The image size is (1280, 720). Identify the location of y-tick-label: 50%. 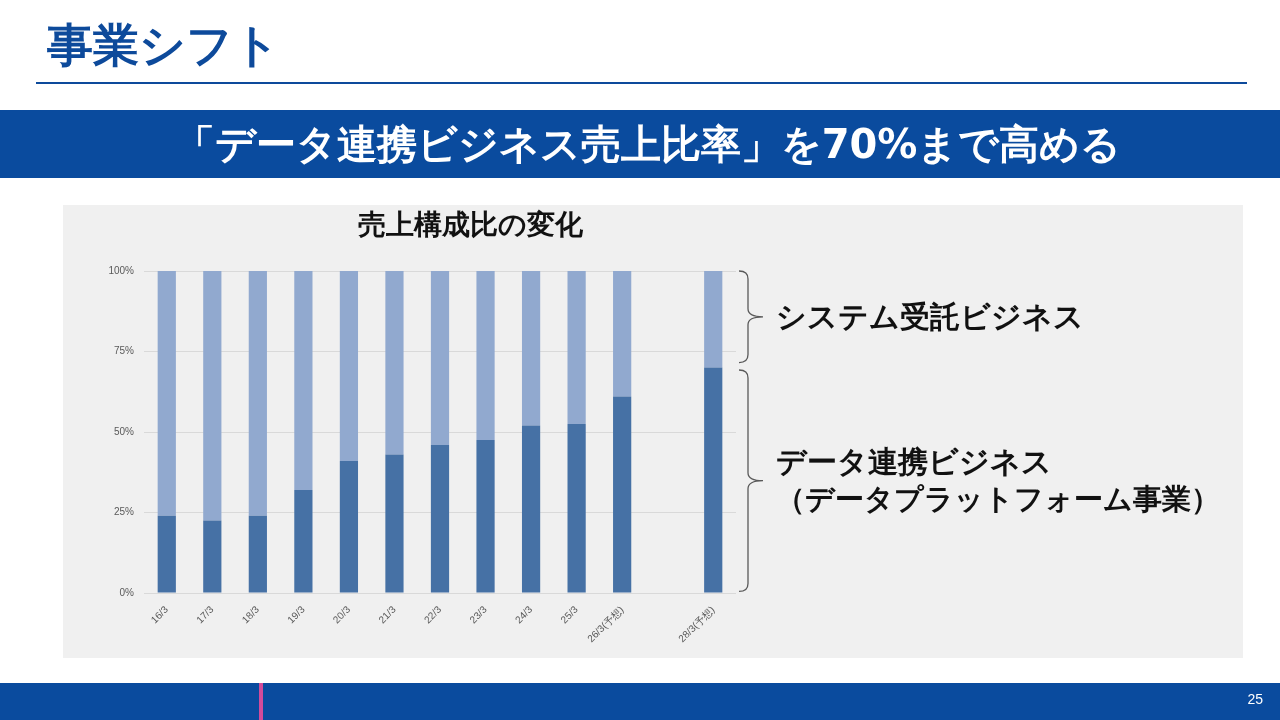
(124, 431).